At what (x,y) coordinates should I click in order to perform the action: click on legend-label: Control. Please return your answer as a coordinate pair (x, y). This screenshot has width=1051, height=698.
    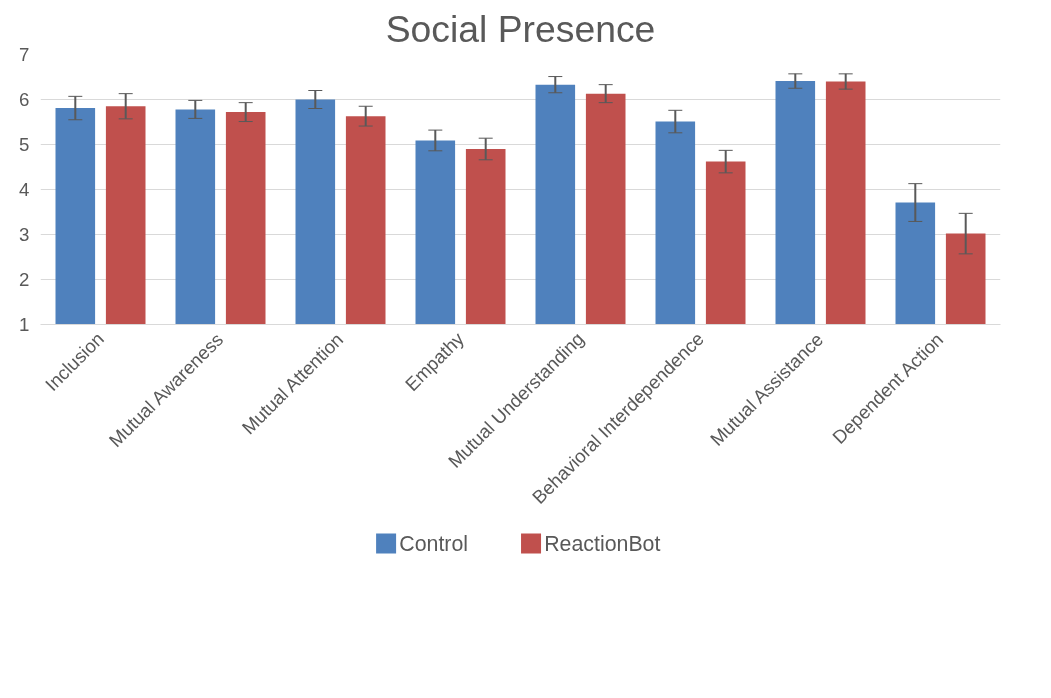
    Looking at the image, I should click on (434, 543).